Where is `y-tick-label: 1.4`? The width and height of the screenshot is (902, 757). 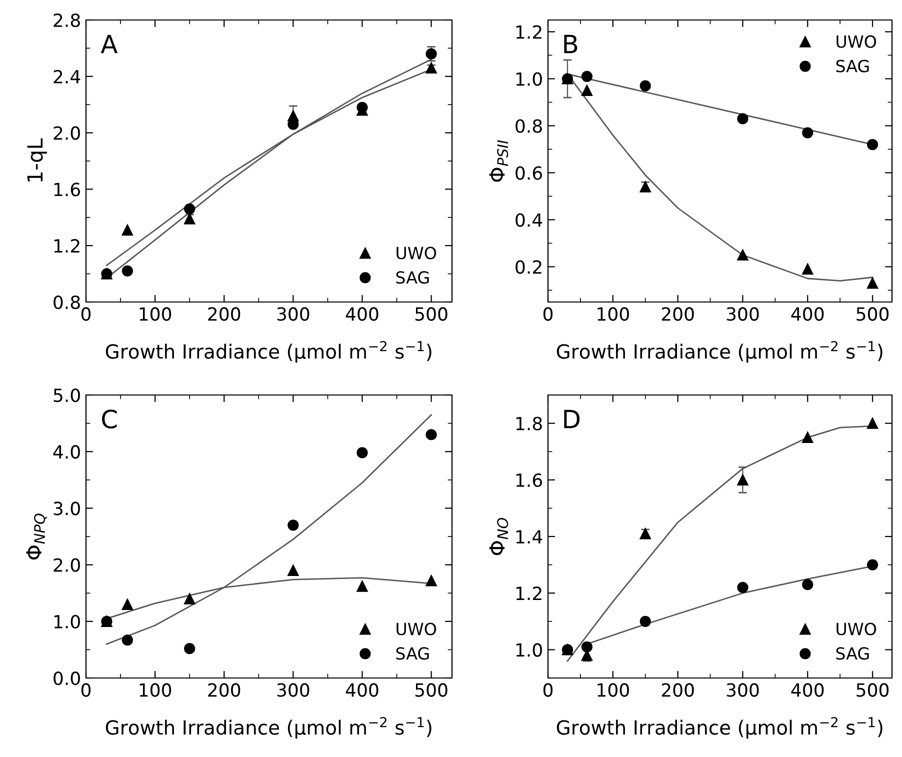
y-tick-label: 1.4 is located at coordinates (529, 537).